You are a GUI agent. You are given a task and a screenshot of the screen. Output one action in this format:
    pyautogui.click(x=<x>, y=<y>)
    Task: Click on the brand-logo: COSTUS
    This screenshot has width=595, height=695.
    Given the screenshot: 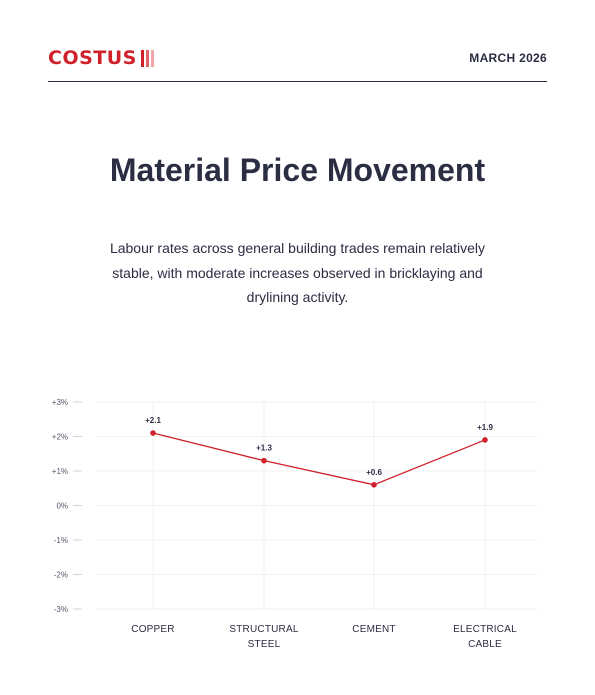 What is the action you would take?
    pyautogui.click(x=102, y=58)
    